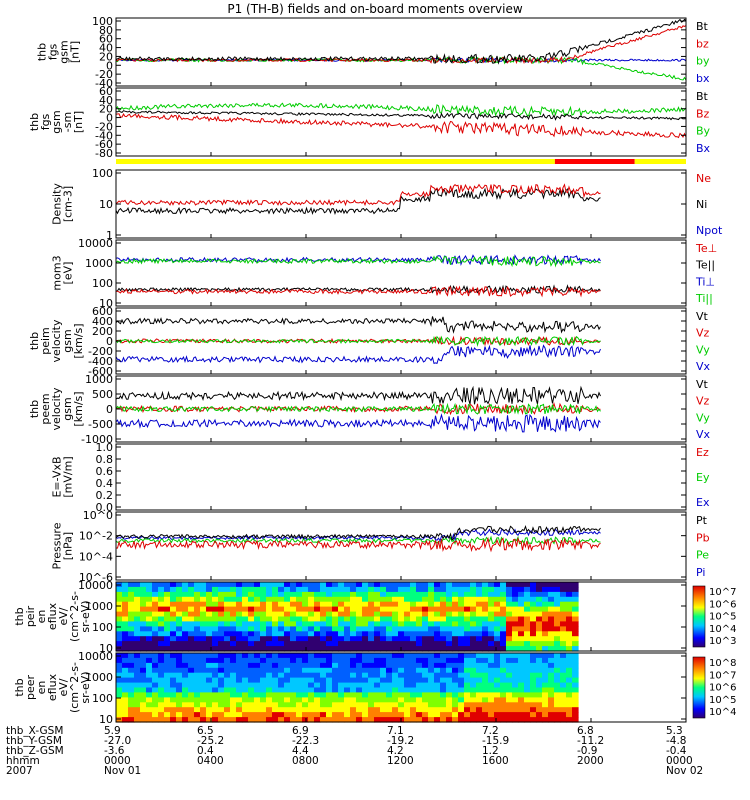  I want to click on y-tick-label: 60, so click(106, 91).